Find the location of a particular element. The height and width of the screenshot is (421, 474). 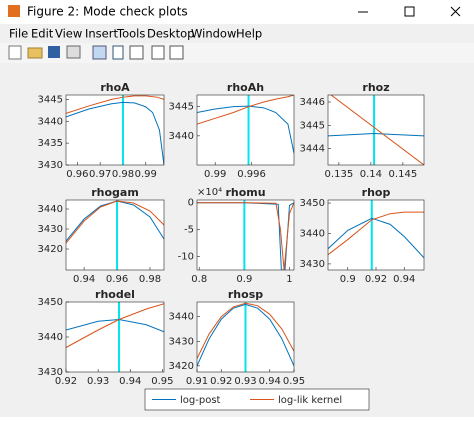

subplot: rhosp 0.91 0.92 0.93 0.94 0.95 3420 3430 3440 is located at coordinates (237, 337).